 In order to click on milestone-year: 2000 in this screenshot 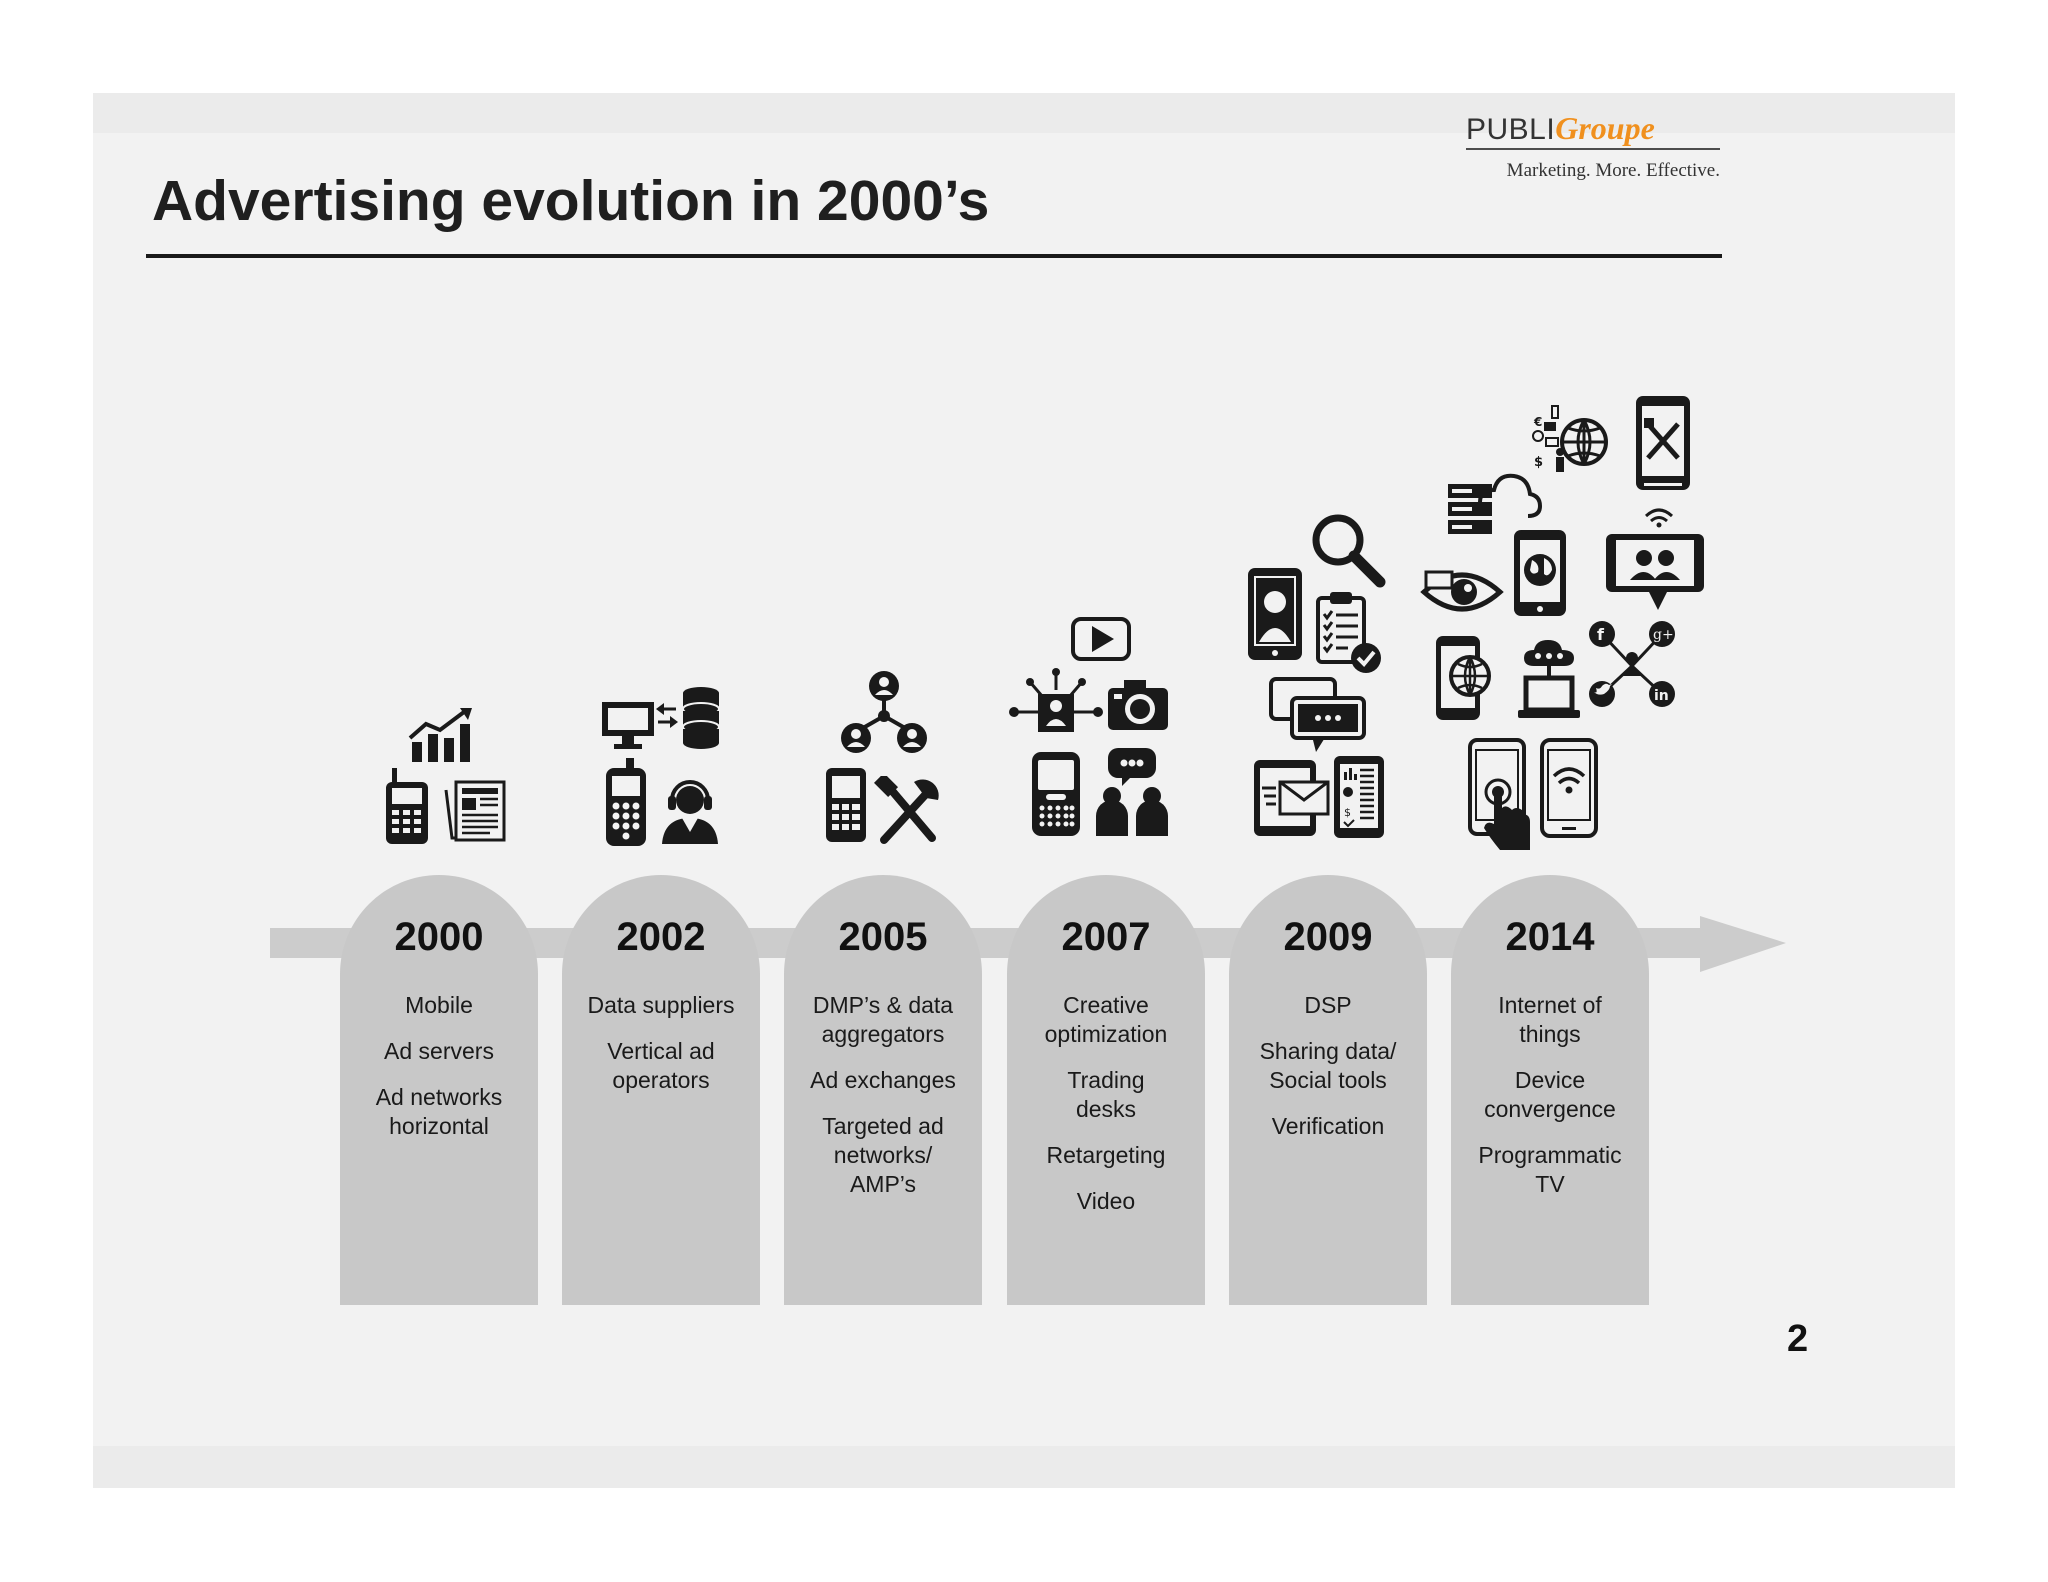, I will do `click(439, 937)`.